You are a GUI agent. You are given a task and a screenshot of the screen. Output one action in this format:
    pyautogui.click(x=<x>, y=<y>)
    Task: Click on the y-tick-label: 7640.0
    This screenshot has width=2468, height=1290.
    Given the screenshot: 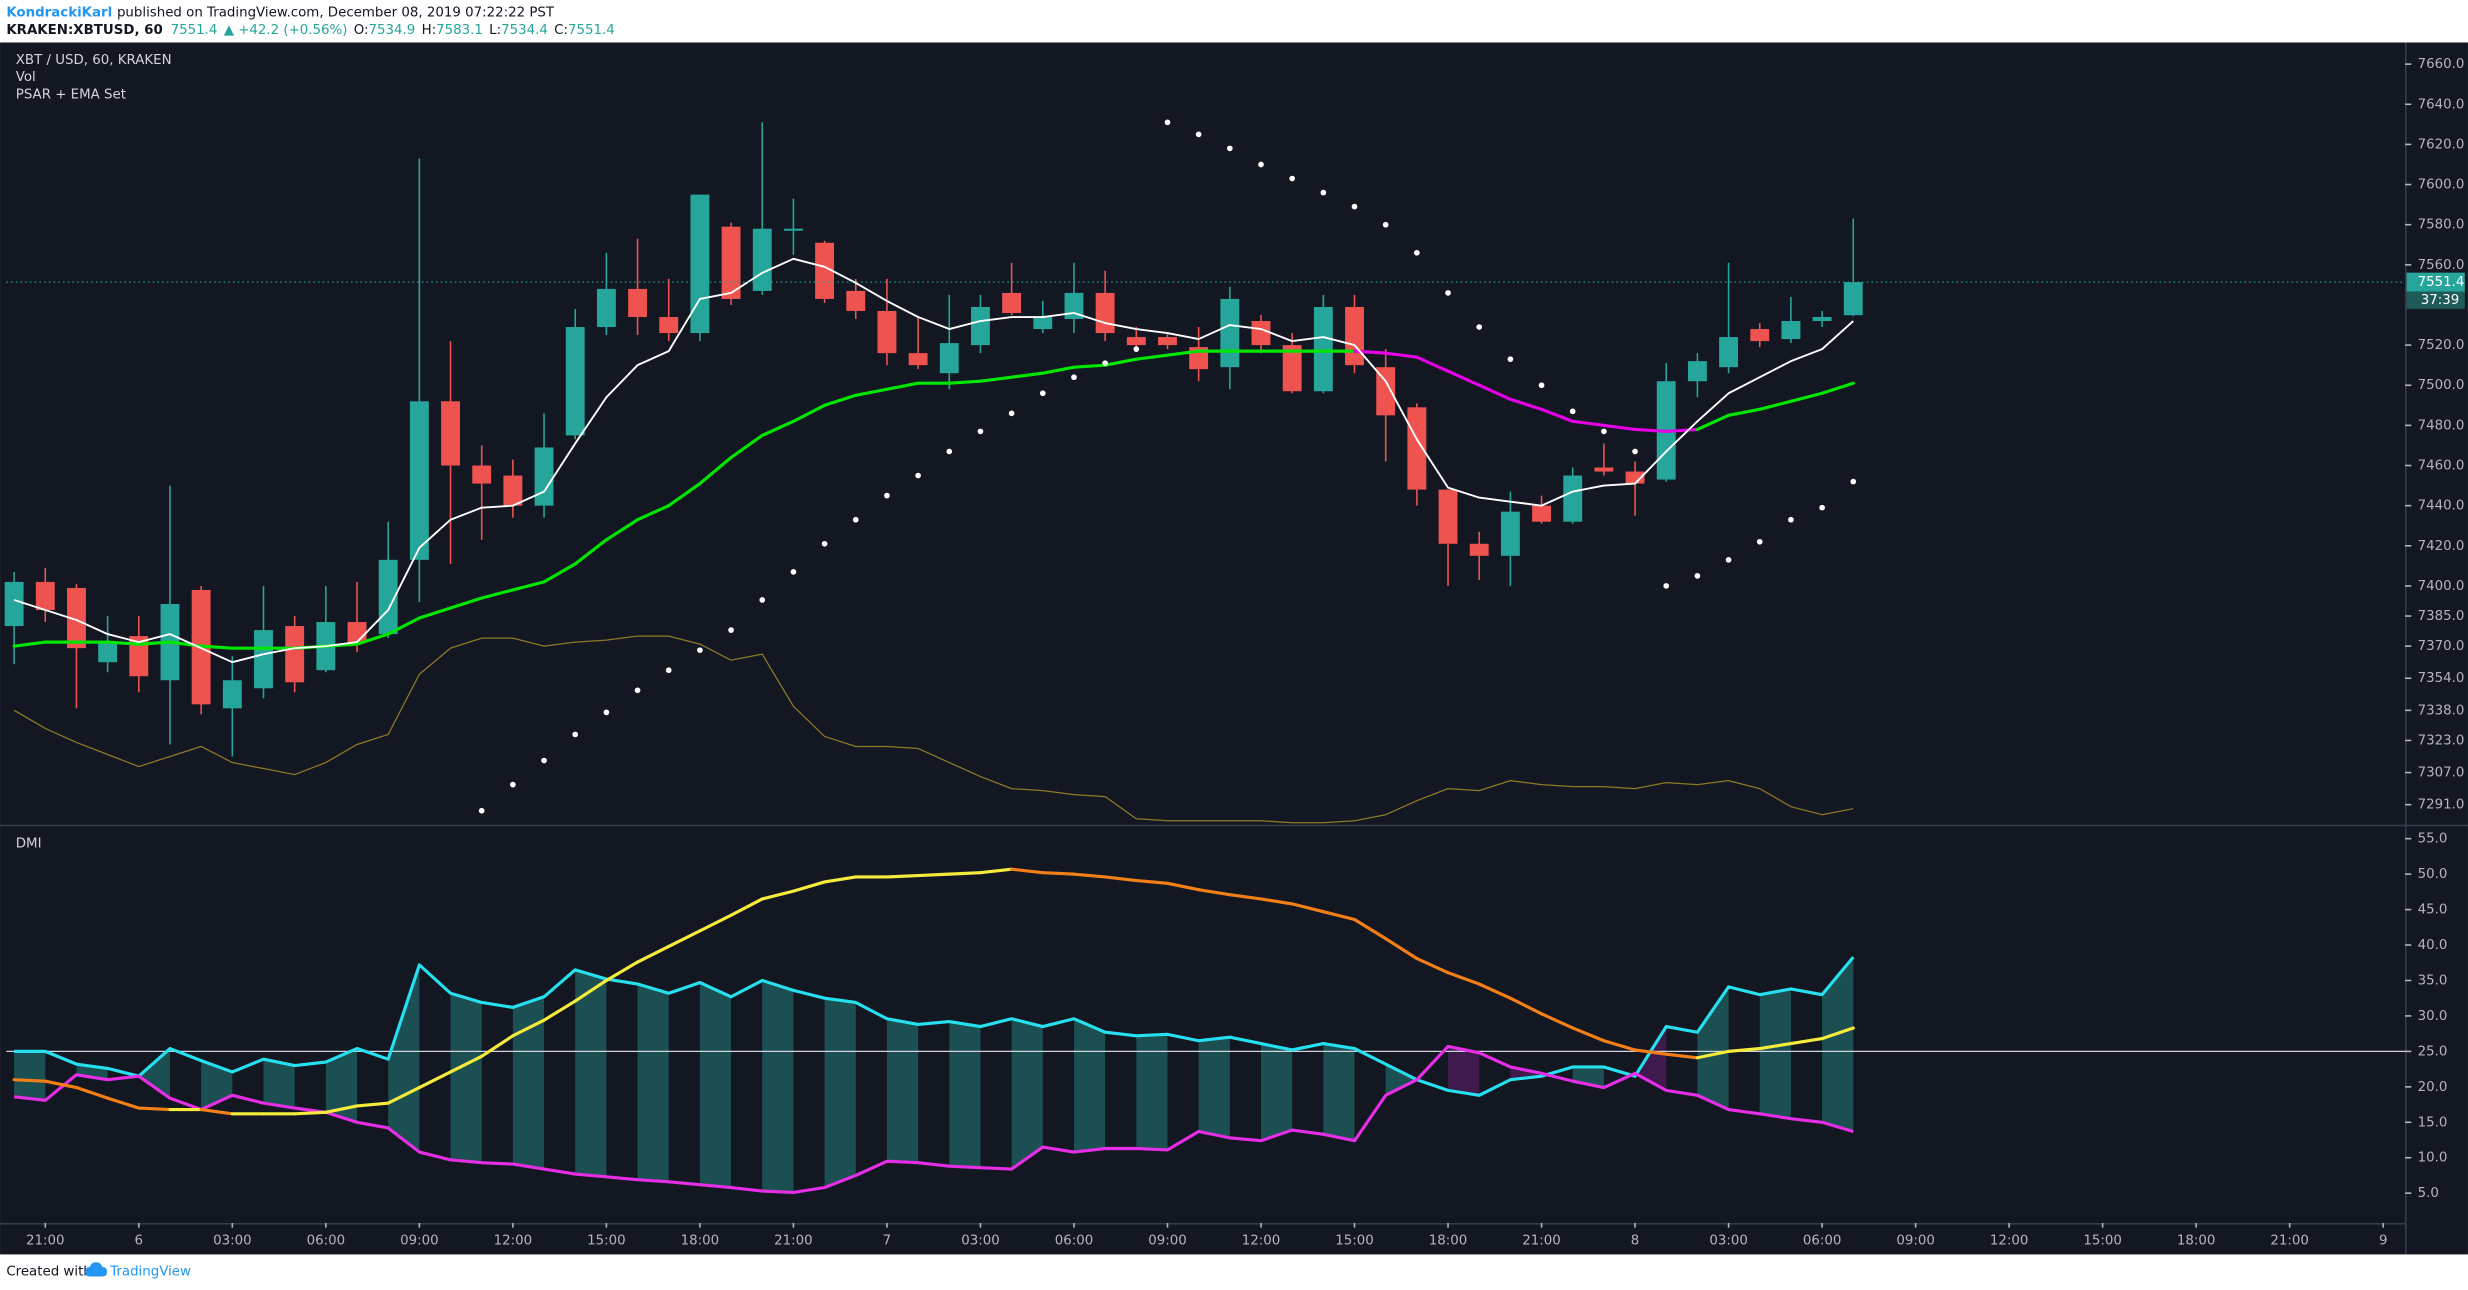 What is the action you would take?
    pyautogui.click(x=2441, y=104)
    